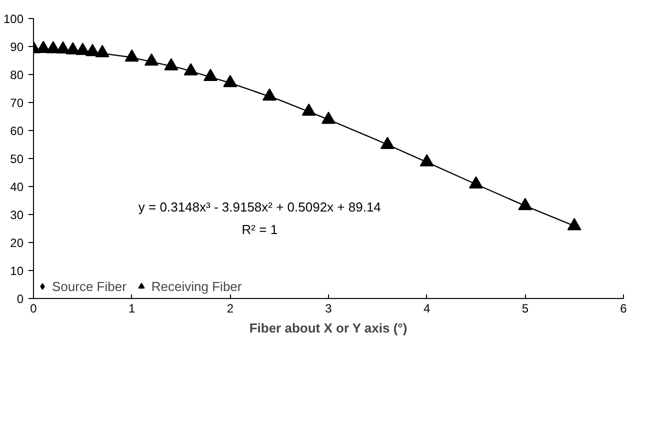 This screenshot has width=667, height=441. What do you see at coordinates (260, 229) in the screenshot?
I see `annotation: R² = 1` at bounding box center [260, 229].